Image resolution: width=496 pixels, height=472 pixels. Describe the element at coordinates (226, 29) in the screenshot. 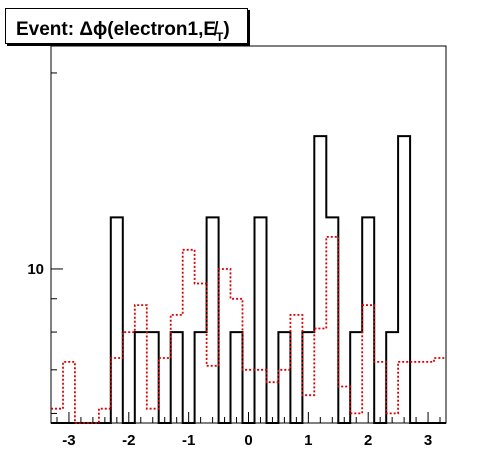

I see `title-close: )` at that location.